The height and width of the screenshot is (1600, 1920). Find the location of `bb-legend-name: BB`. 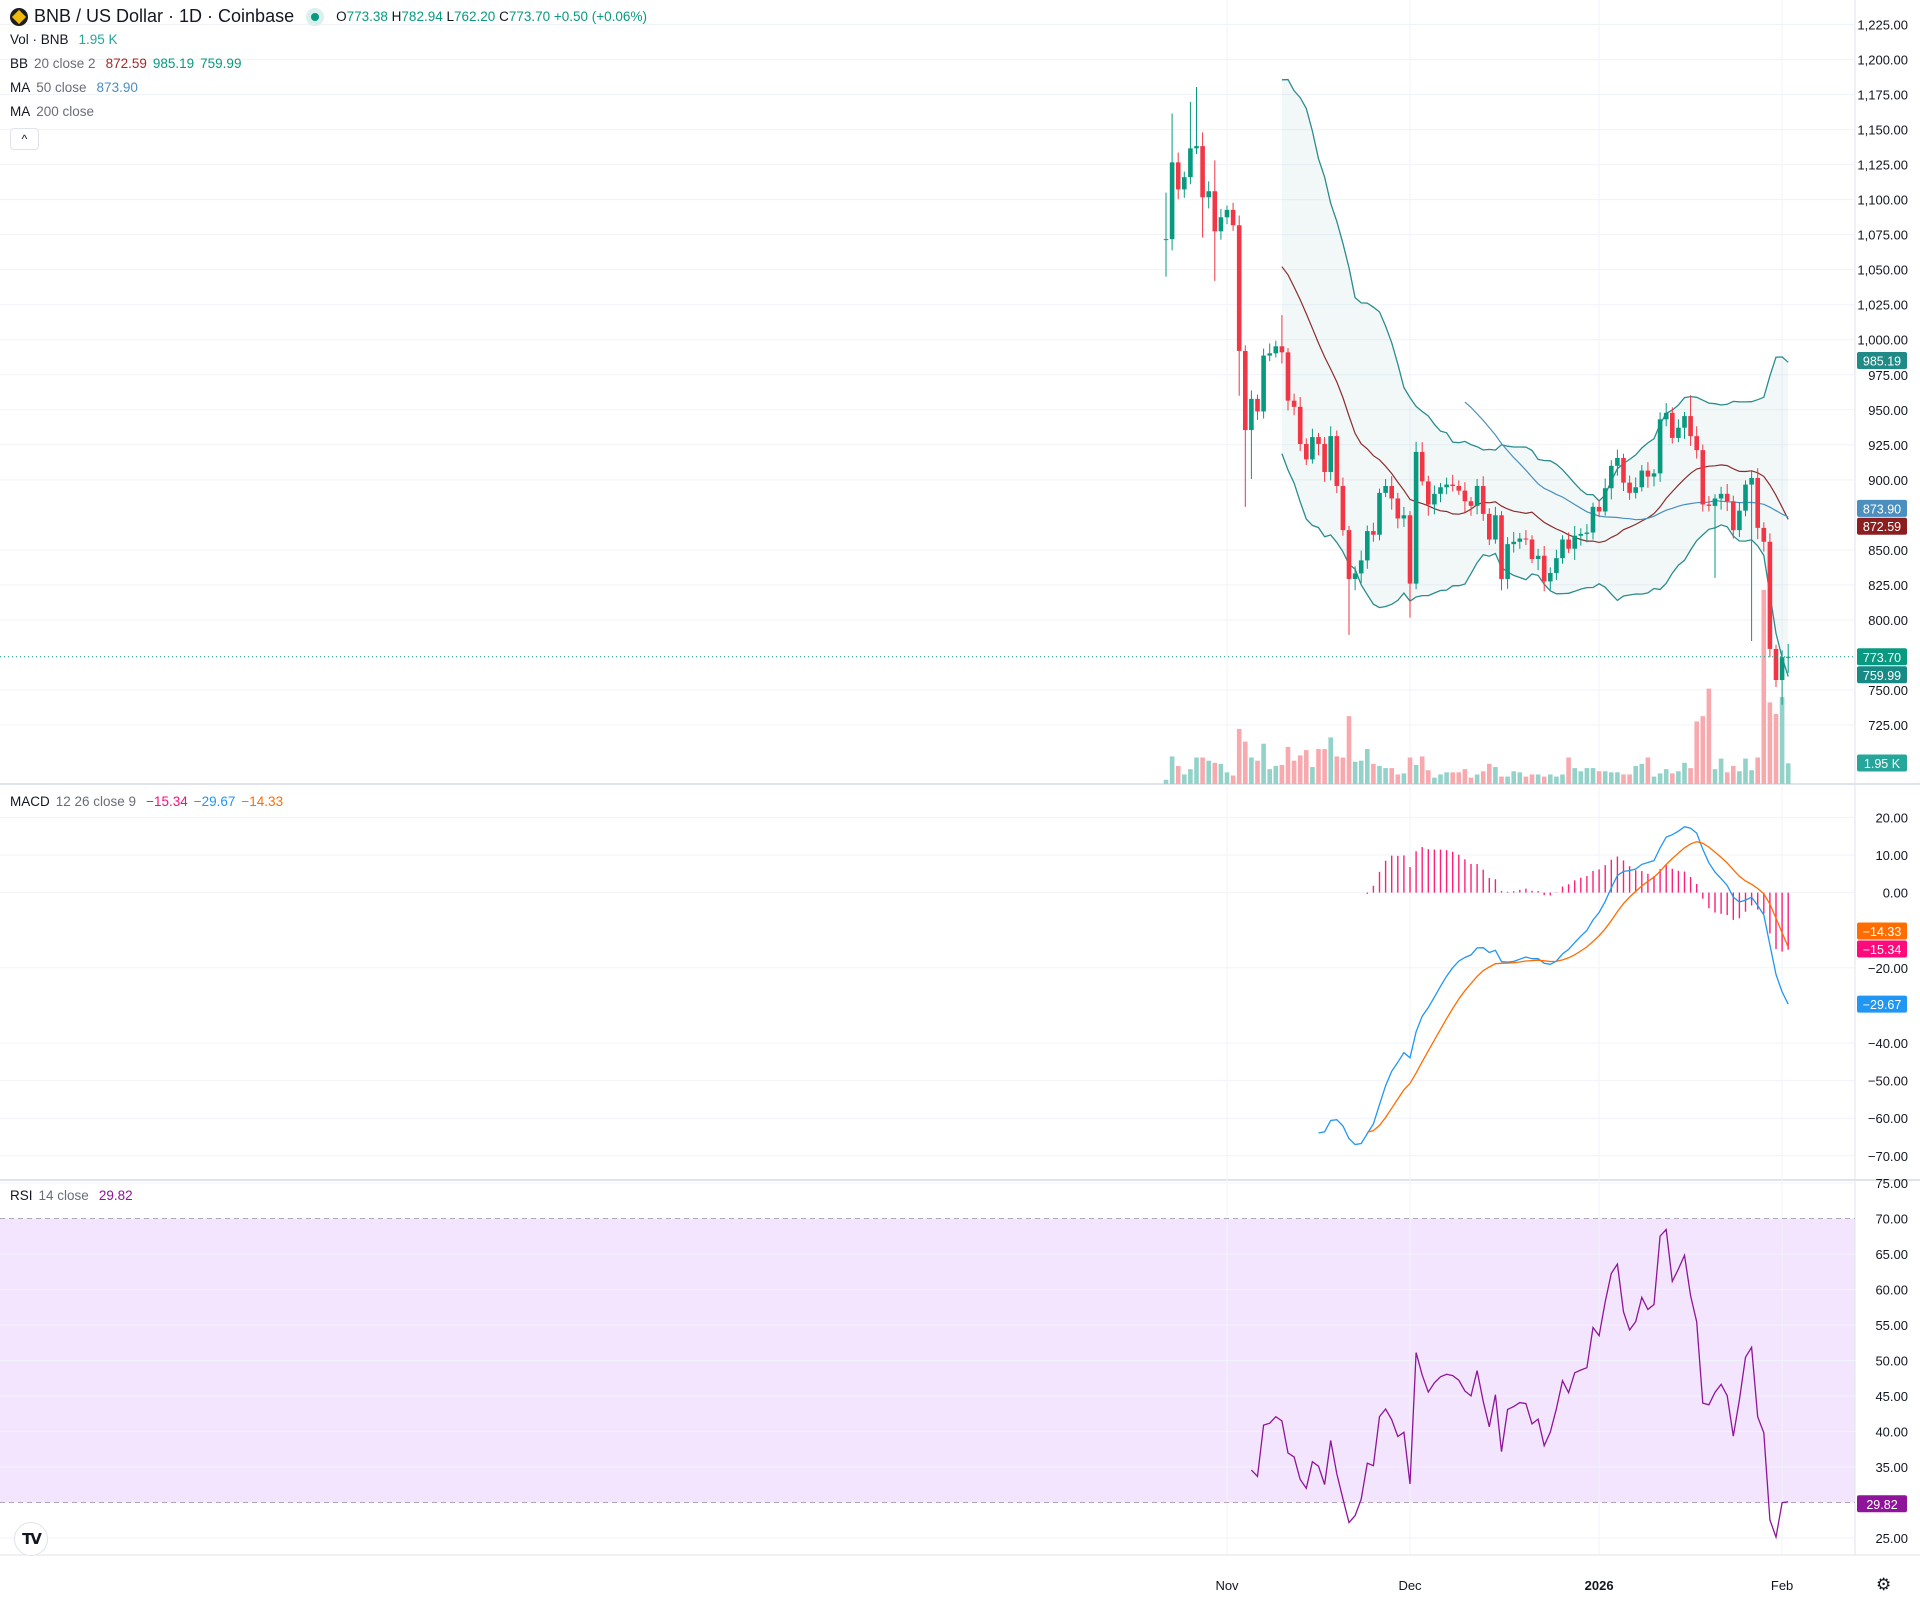

bb-legend-name: BB is located at coordinates (19, 63).